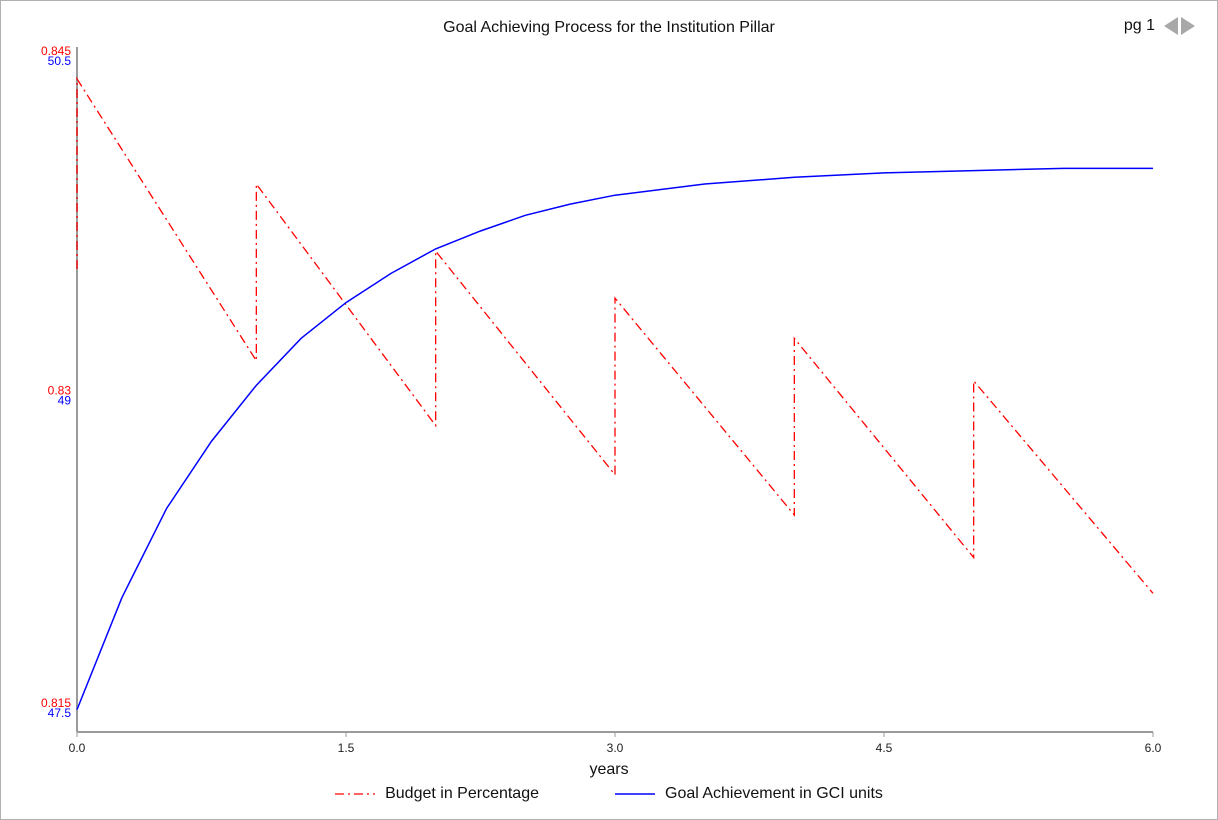 This screenshot has height=820, width=1218. I want to click on legend-item-goal: Goal Achievement in GCI units, so click(749, 794).